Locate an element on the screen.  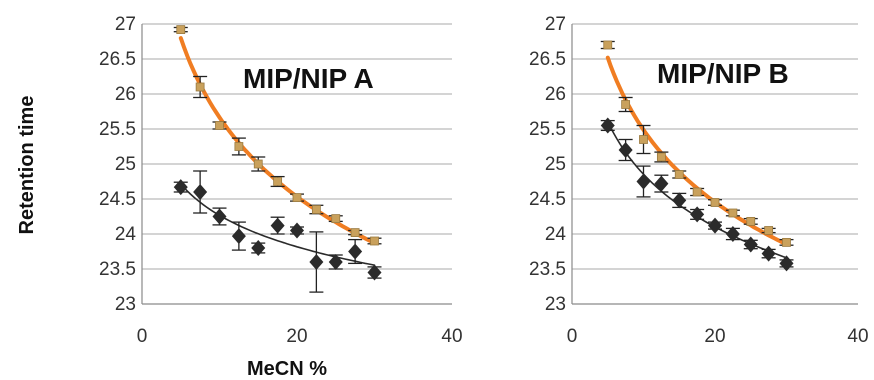
panel-b-title: MIP/NIP B is located at coordinates (723, 73).